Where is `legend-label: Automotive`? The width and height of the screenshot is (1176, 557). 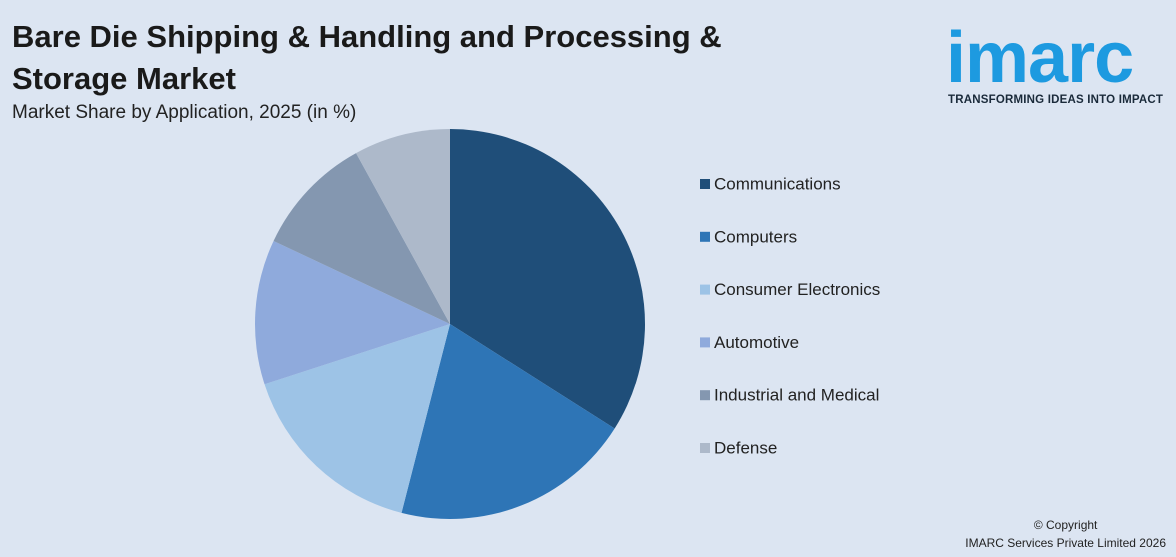 legend-label: Automotive is located at coordinates (756, 342).